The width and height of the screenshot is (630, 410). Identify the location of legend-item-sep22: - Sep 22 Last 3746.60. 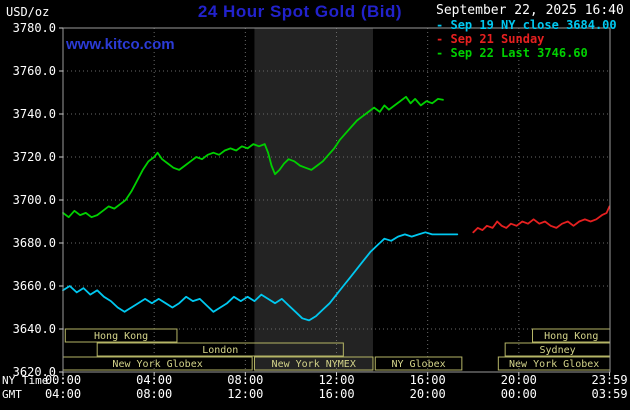
(532, 53).